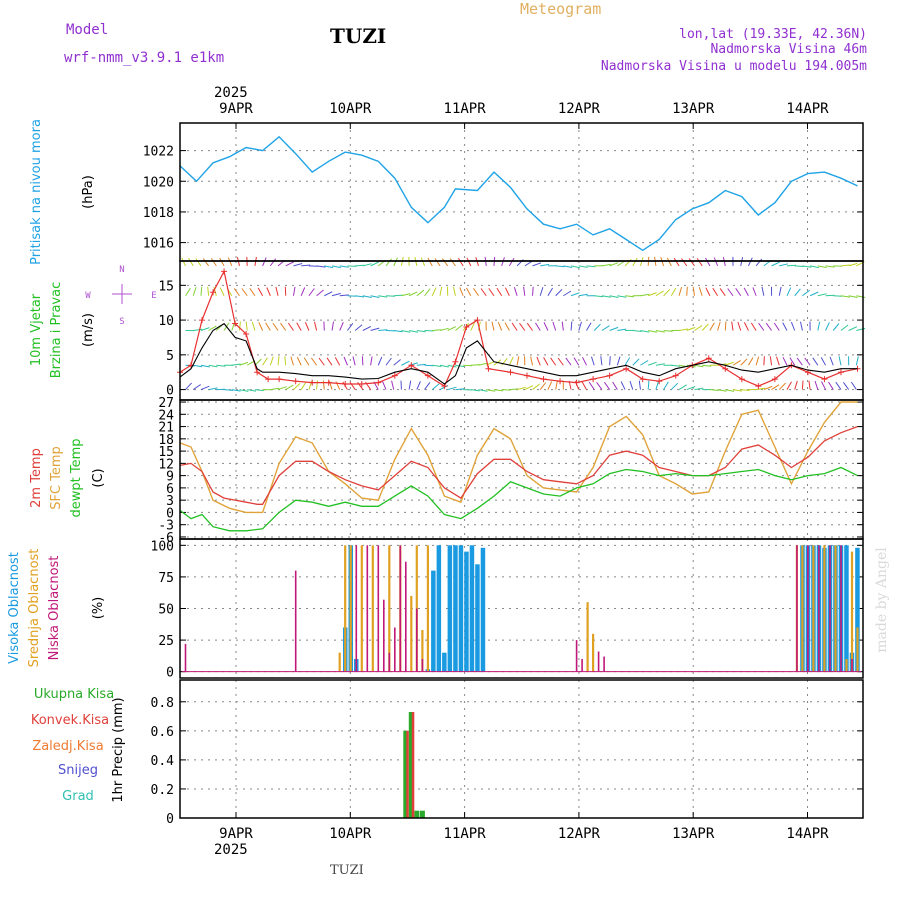 The width and height of the screenshot is (900, 900). What do you see at coordinates (98, 608) in the screenshot?
I see `cloud-unit: (%)` at bounding box center [98, 608].